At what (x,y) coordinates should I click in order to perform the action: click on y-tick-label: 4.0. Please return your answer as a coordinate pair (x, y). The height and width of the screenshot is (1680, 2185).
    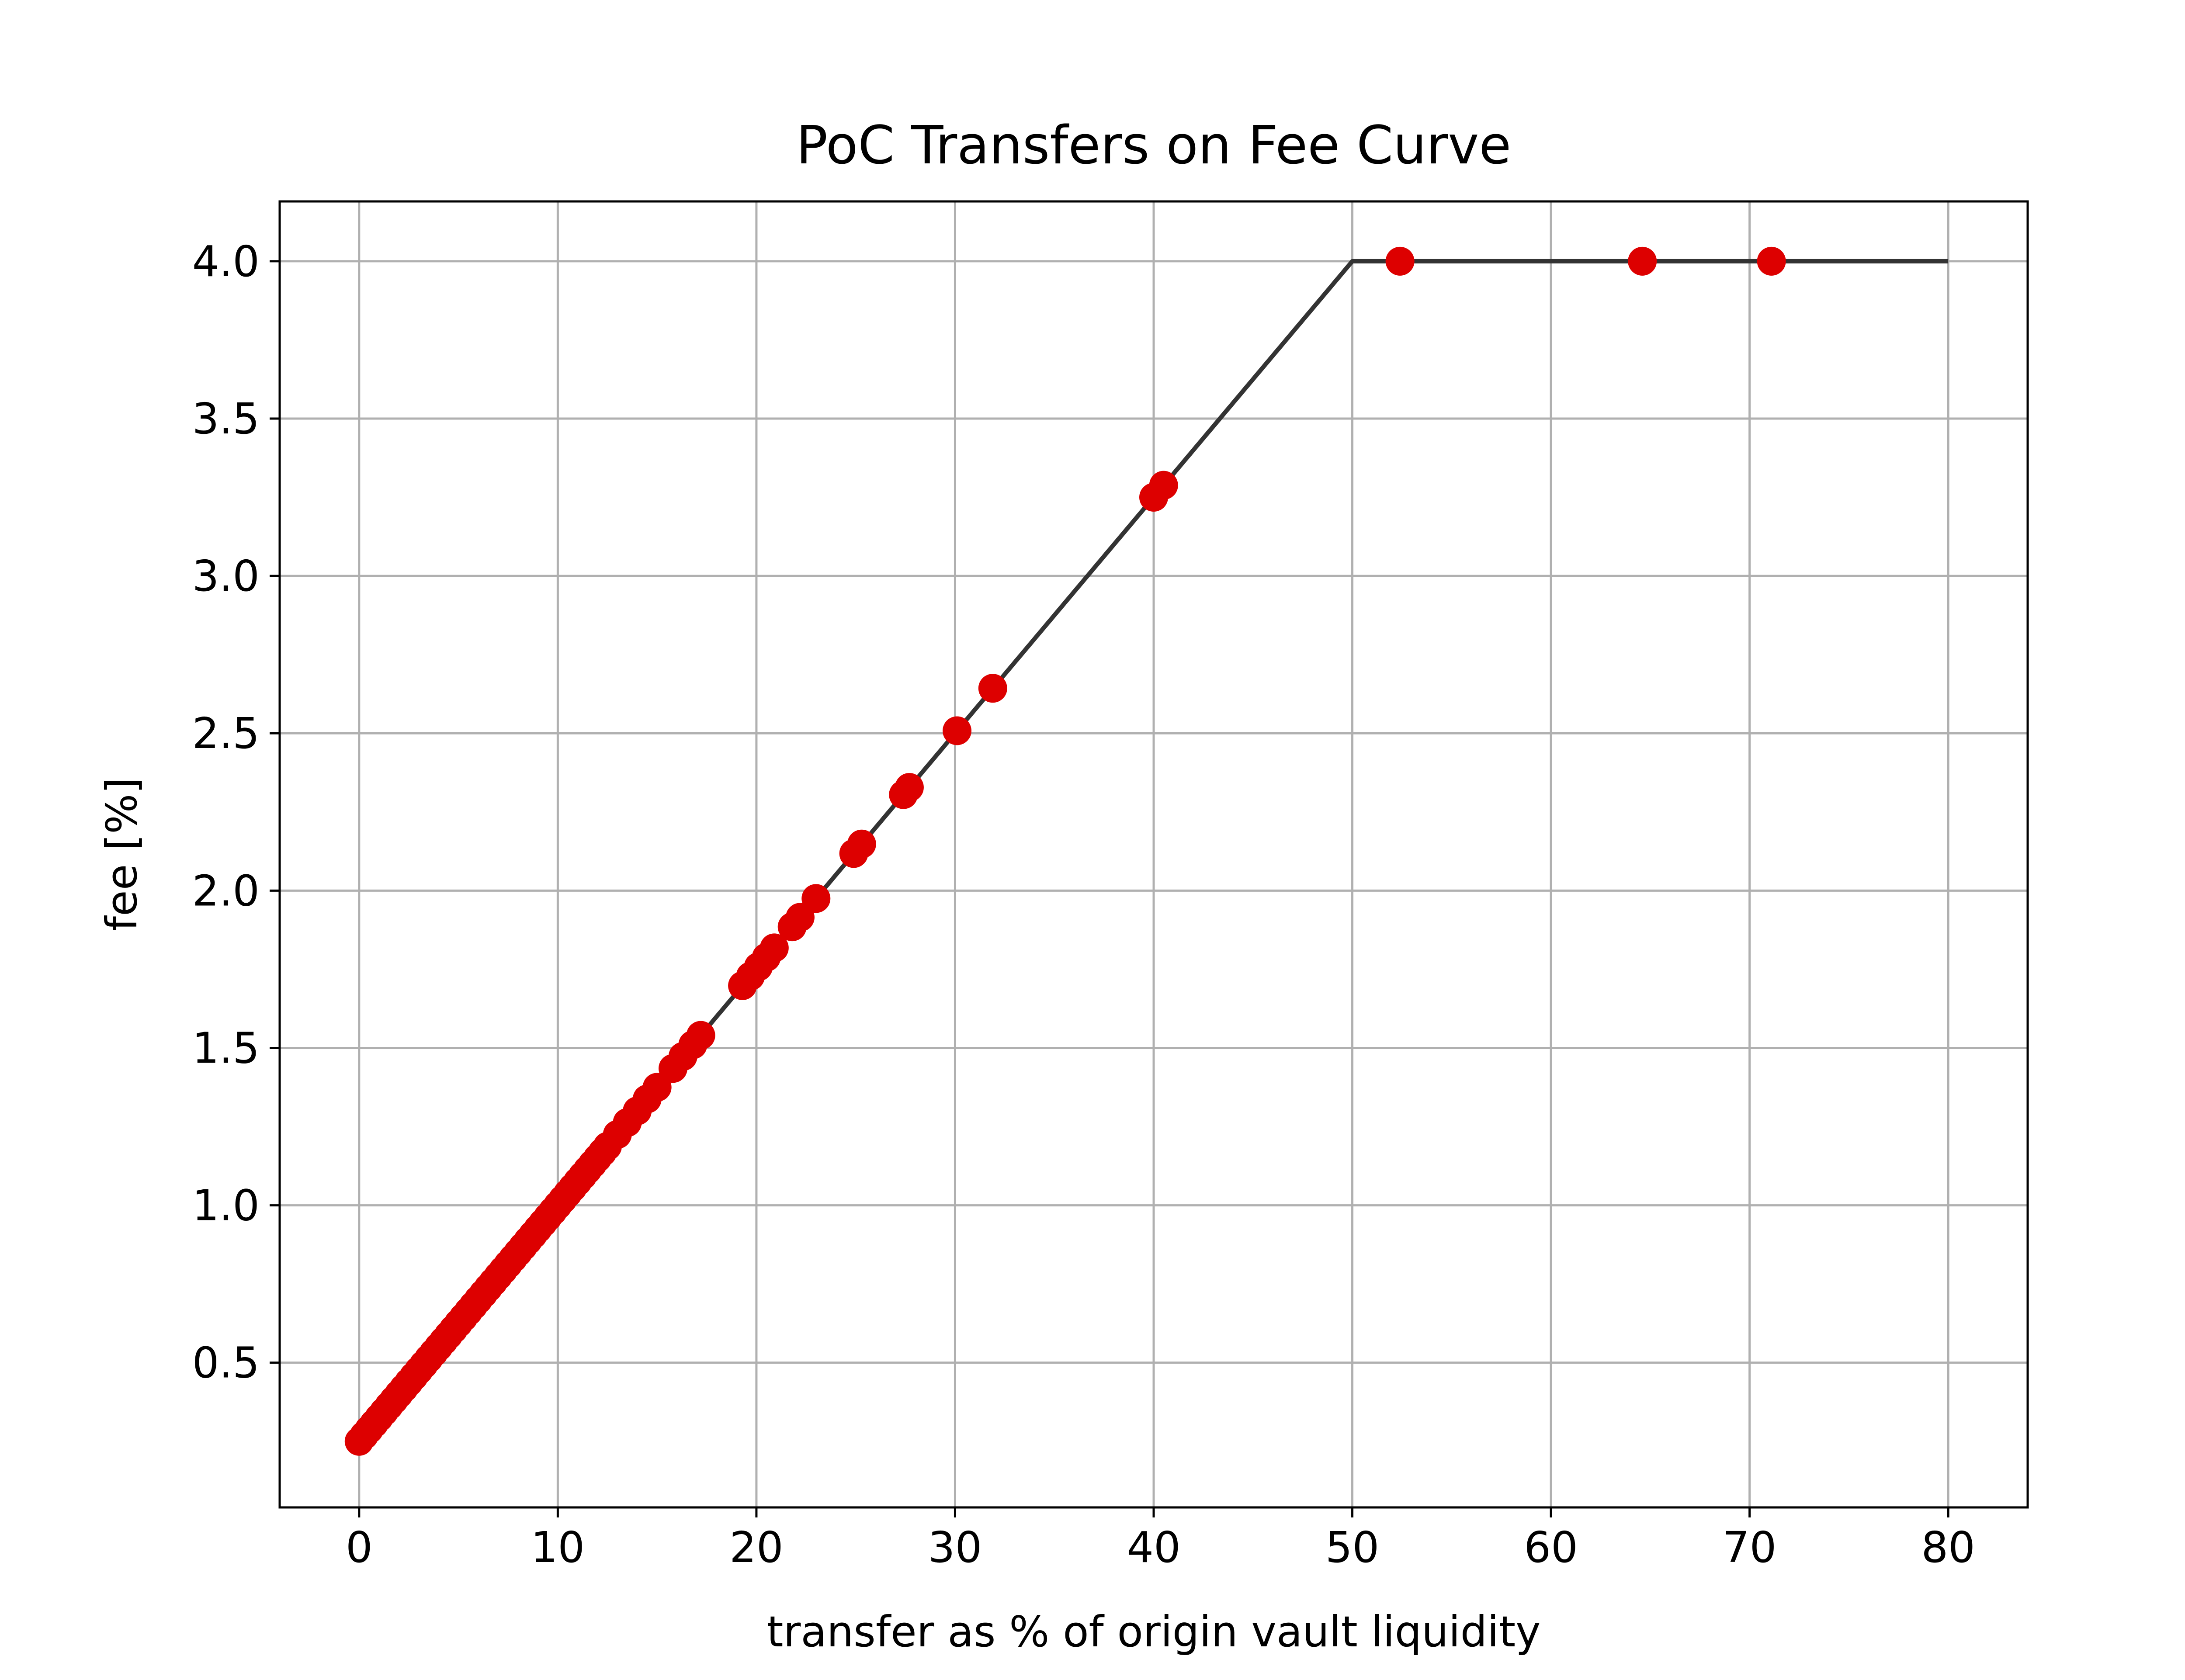
    Looking at the image, I should click on (226, 261).